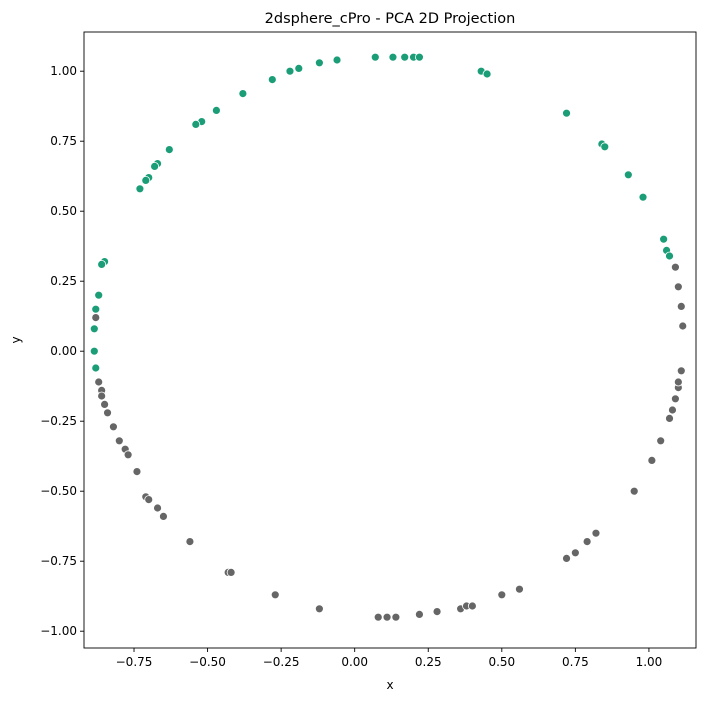 Image resolution: width=707 pixels, height=701 pixels. What do you see at coordinates (58, 561) in the screenshot?
I see `y-tick-label: −0.75` at bounding box center [58, 561].